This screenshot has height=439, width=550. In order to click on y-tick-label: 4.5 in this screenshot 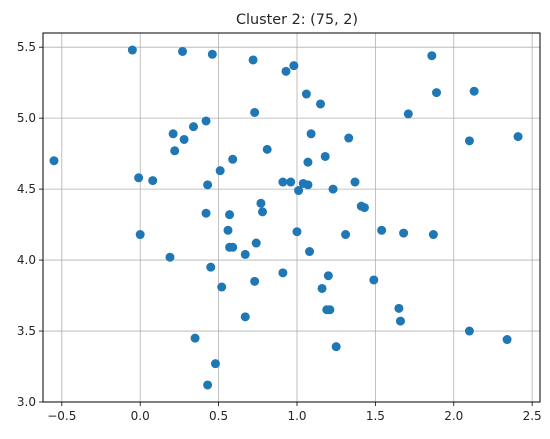, I will do `click(26, 189)`.